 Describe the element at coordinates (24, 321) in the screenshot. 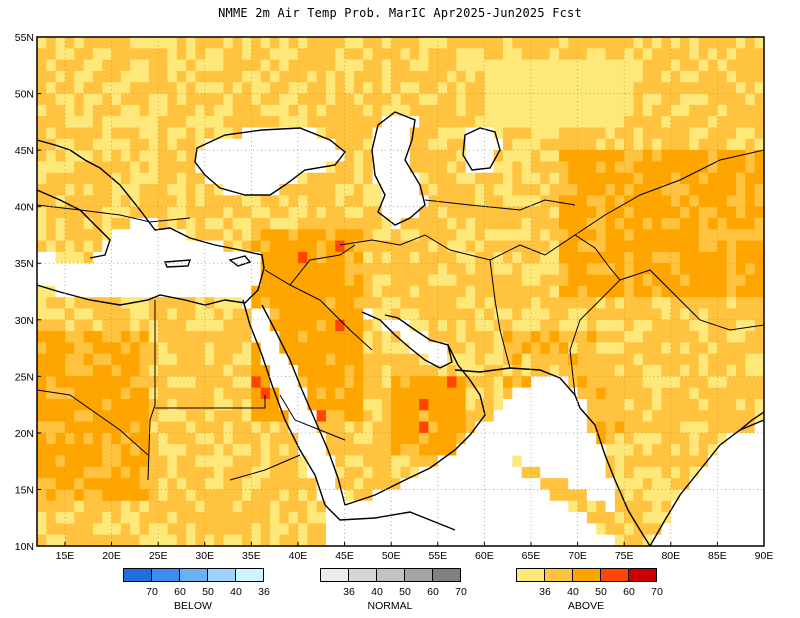

I see `lat-tick-label: 30N` at that location.